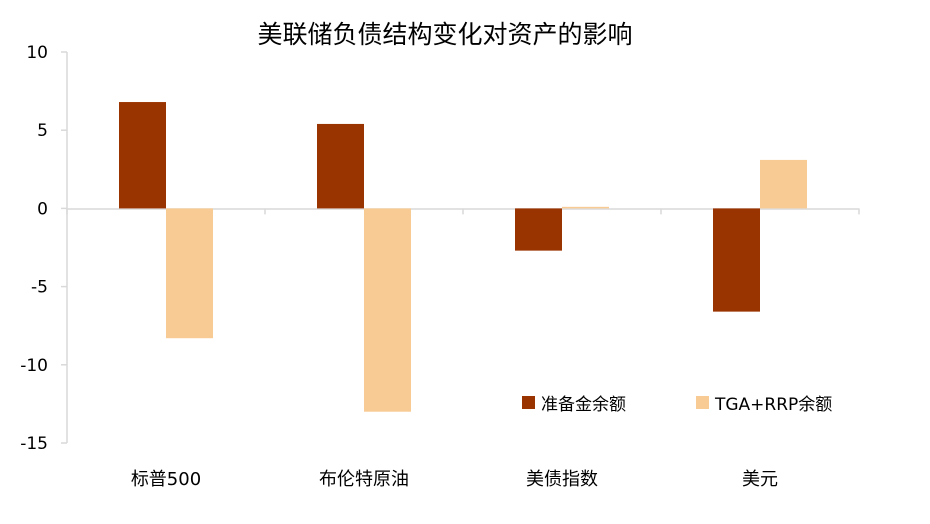 This screenshot has height=524, width=930. Describe the element at coordinates (34, 366) in the screenshot. I see `y-tick-label: -10` at that location.